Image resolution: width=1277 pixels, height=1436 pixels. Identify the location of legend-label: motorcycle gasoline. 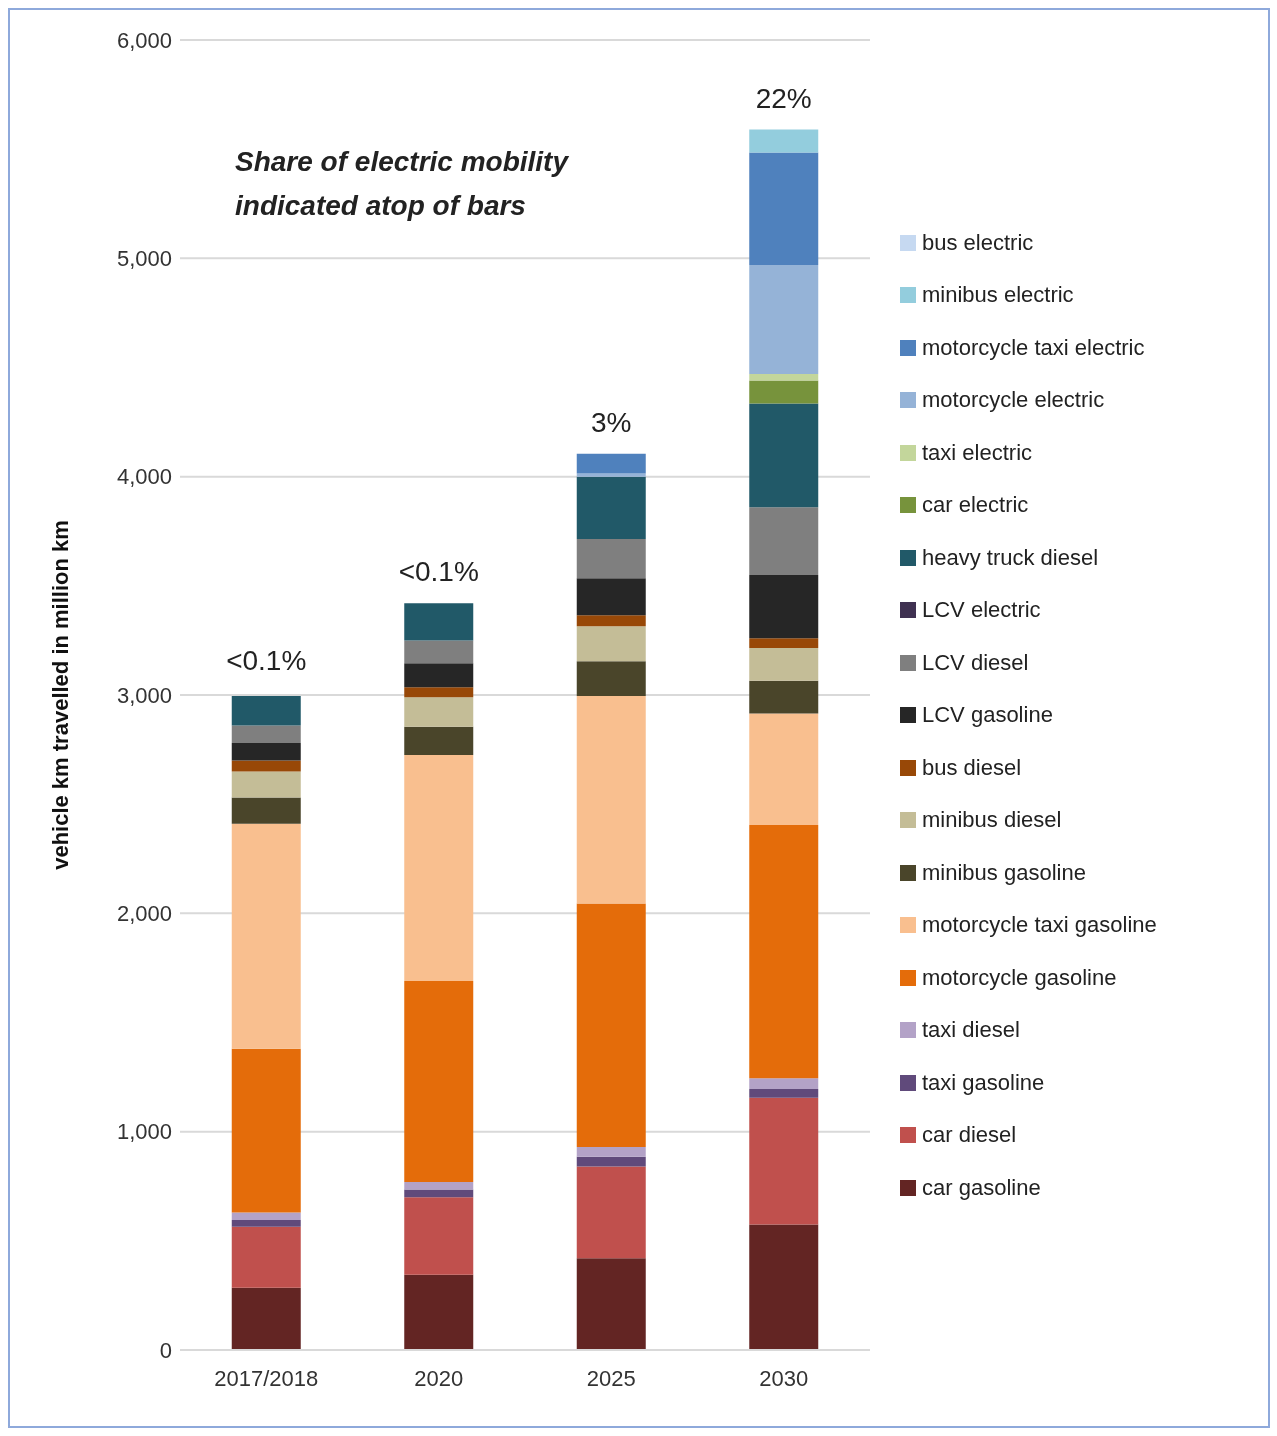
(1019, 977).